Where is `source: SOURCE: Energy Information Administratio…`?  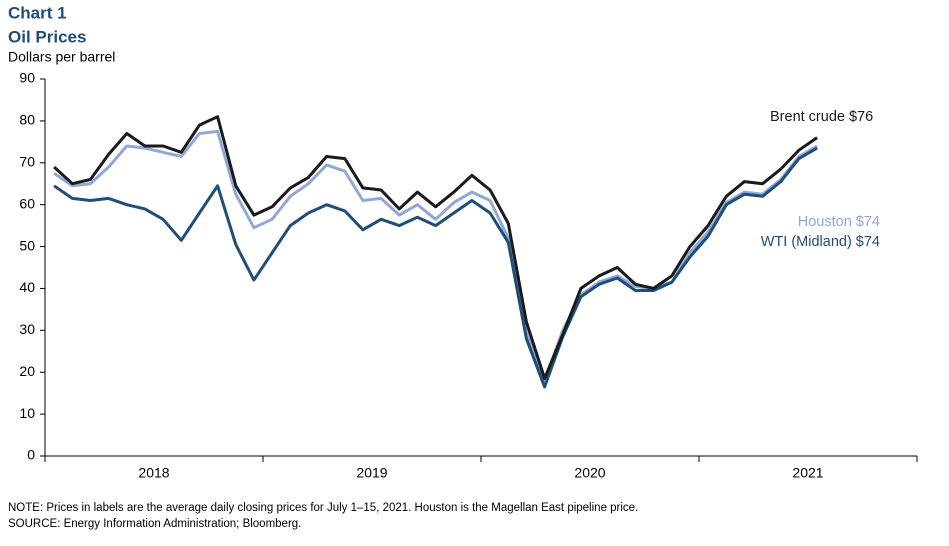 source: SOURCE: Energy Information Administratio… is located at coordinates (154, 524).